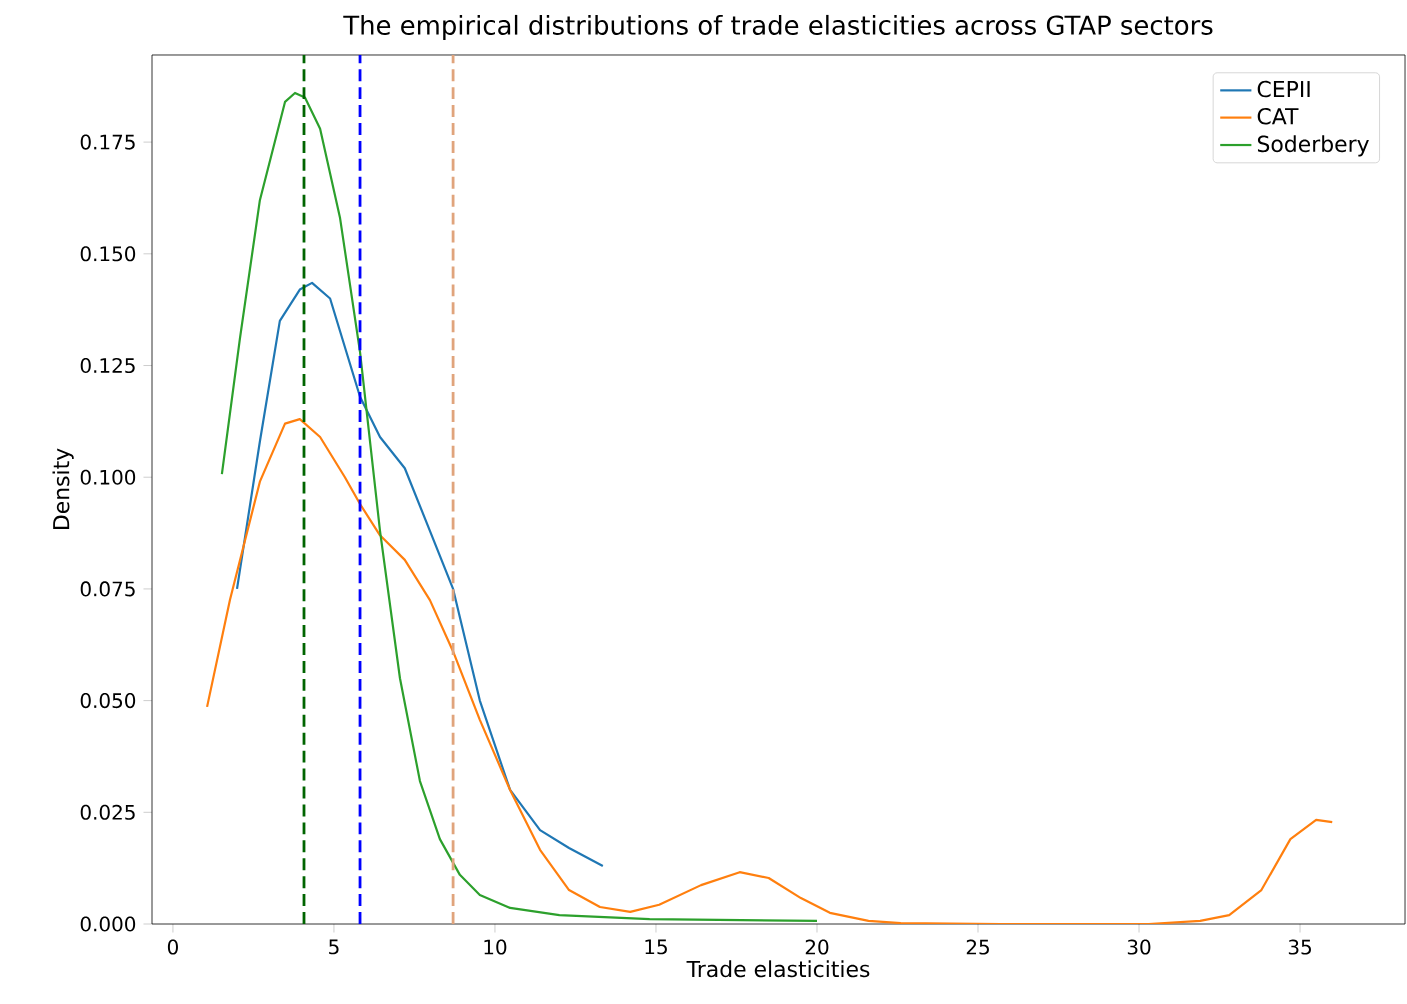  What do you see at coordinates (817, 947) in the screenshot?
I see `x-tick-label: 20` at bounding box center [817, 947].